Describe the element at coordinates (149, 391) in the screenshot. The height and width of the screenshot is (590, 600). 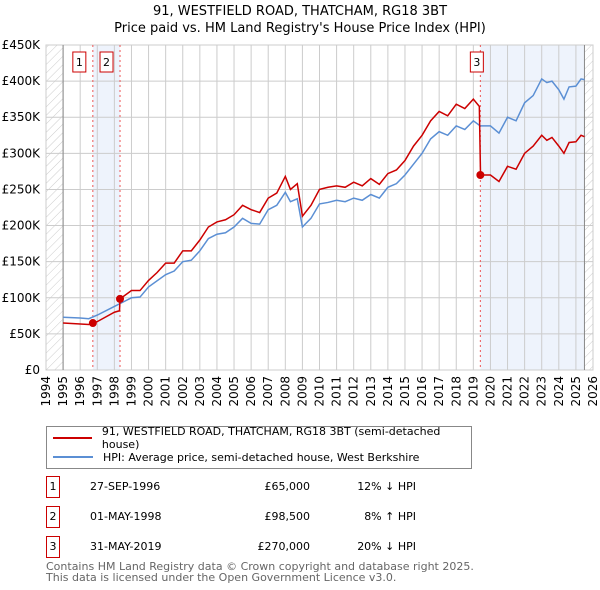
I see `x-tick-label: 2000` at that location.